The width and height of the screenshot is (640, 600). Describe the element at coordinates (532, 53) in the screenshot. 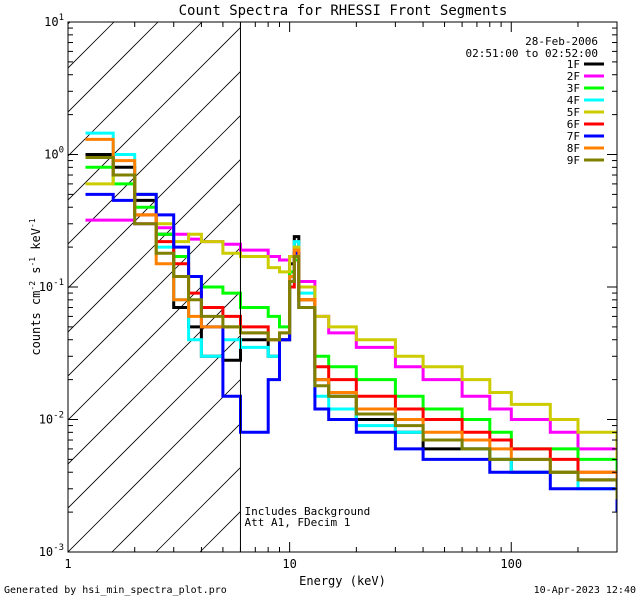

I see `legend-time-range: 02:51:00 to 02:52:00` at that location.